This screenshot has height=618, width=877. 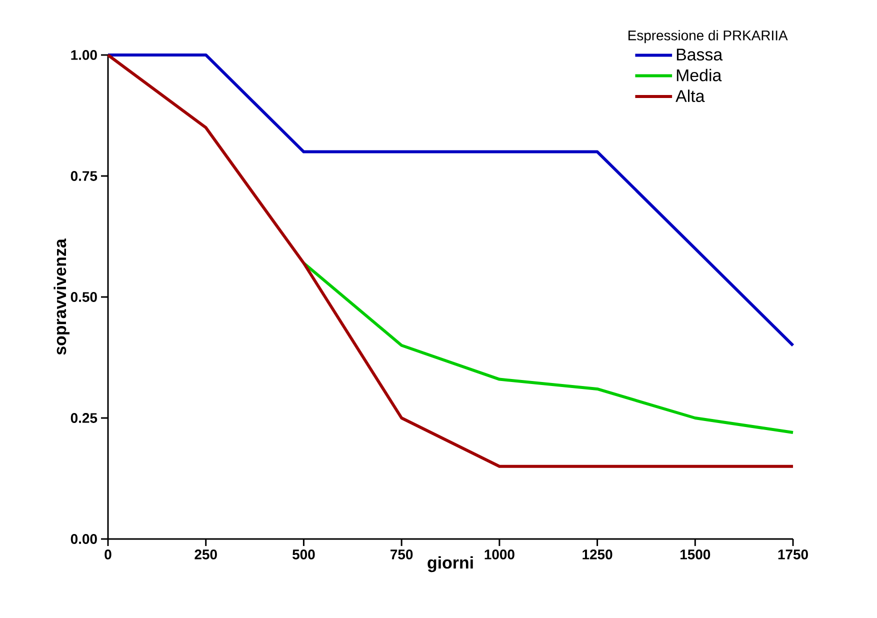 What do you see at coordinates (699, 54) in the screenshot?
I see `legend-label: Bassa` at bounding box center [699, 54].